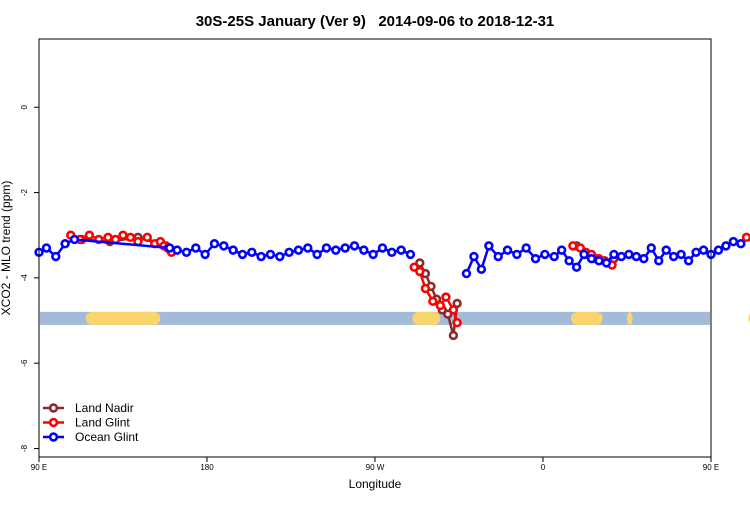 Image resolution: width=750 pixels, height=505 pixels. What do you see at coordinates (102, 423) in the screenshot?
I see `legend-label: Land Glint` at bounding box center [102, 423].